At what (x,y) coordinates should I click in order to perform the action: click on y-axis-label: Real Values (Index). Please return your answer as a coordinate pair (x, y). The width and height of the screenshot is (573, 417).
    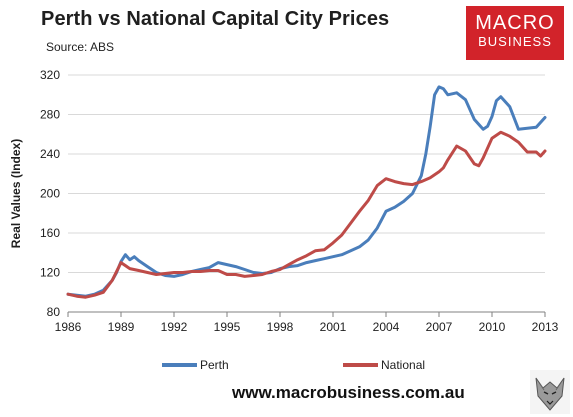
    Looking at the image, I should click on (16, 193).